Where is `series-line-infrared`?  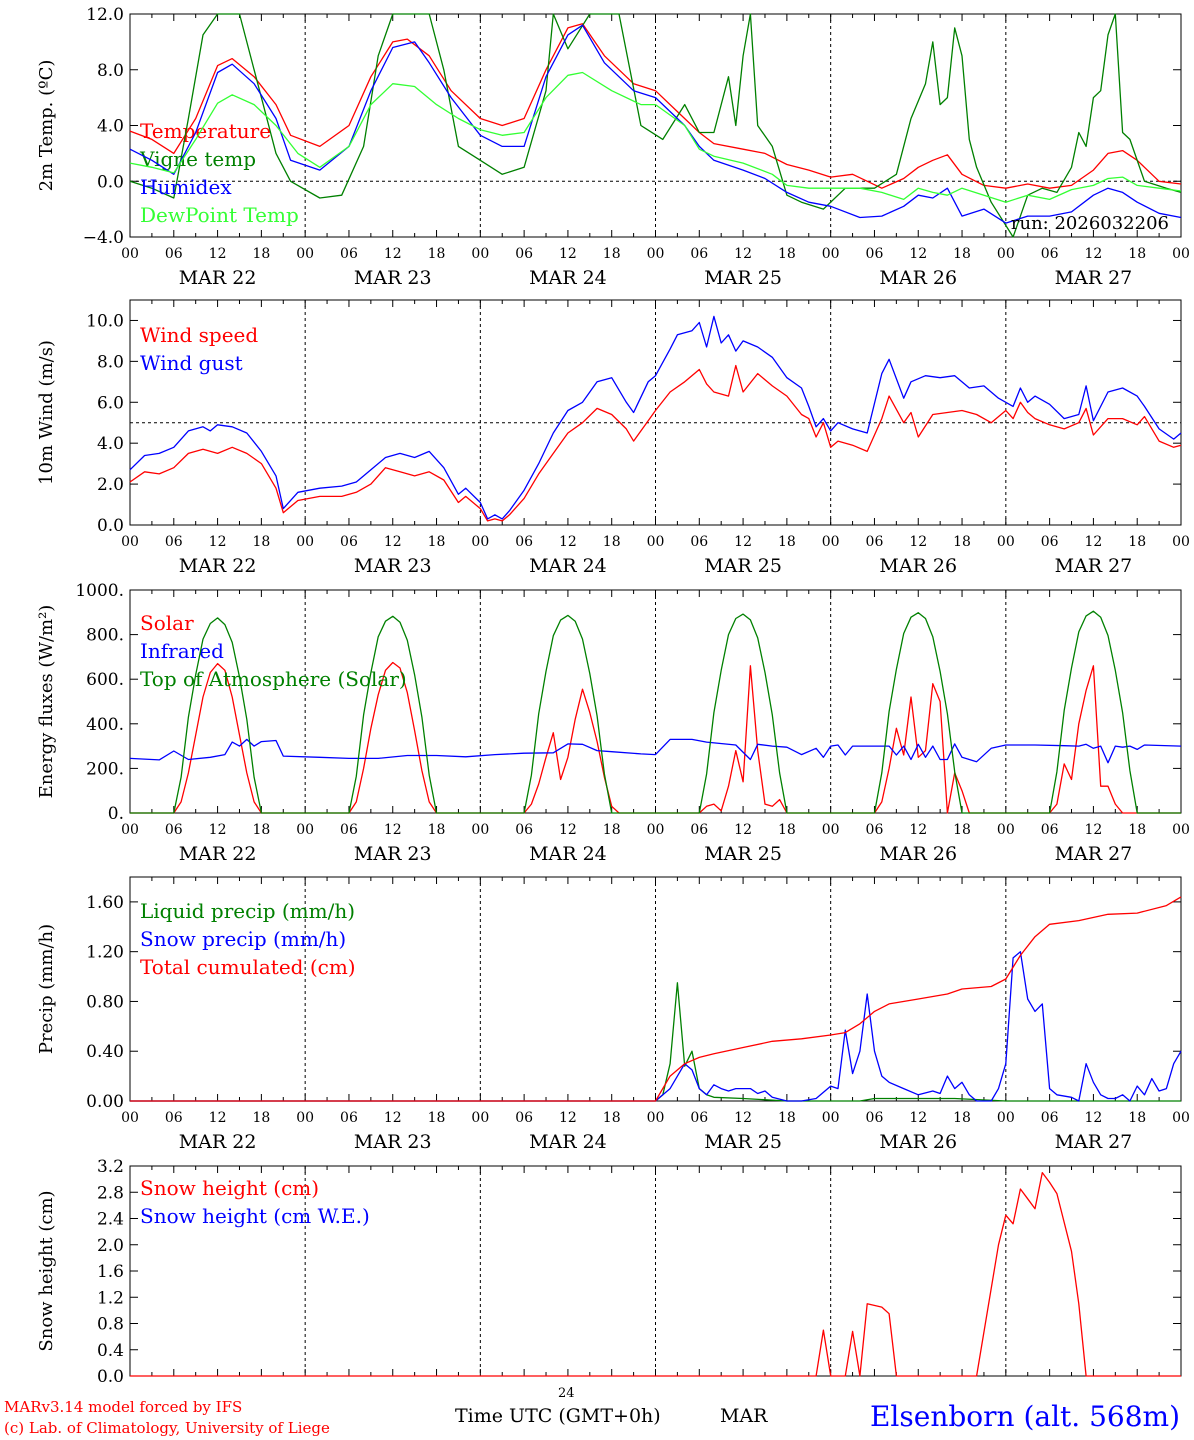 series-line-infrared is located at coordinates (655, 751).